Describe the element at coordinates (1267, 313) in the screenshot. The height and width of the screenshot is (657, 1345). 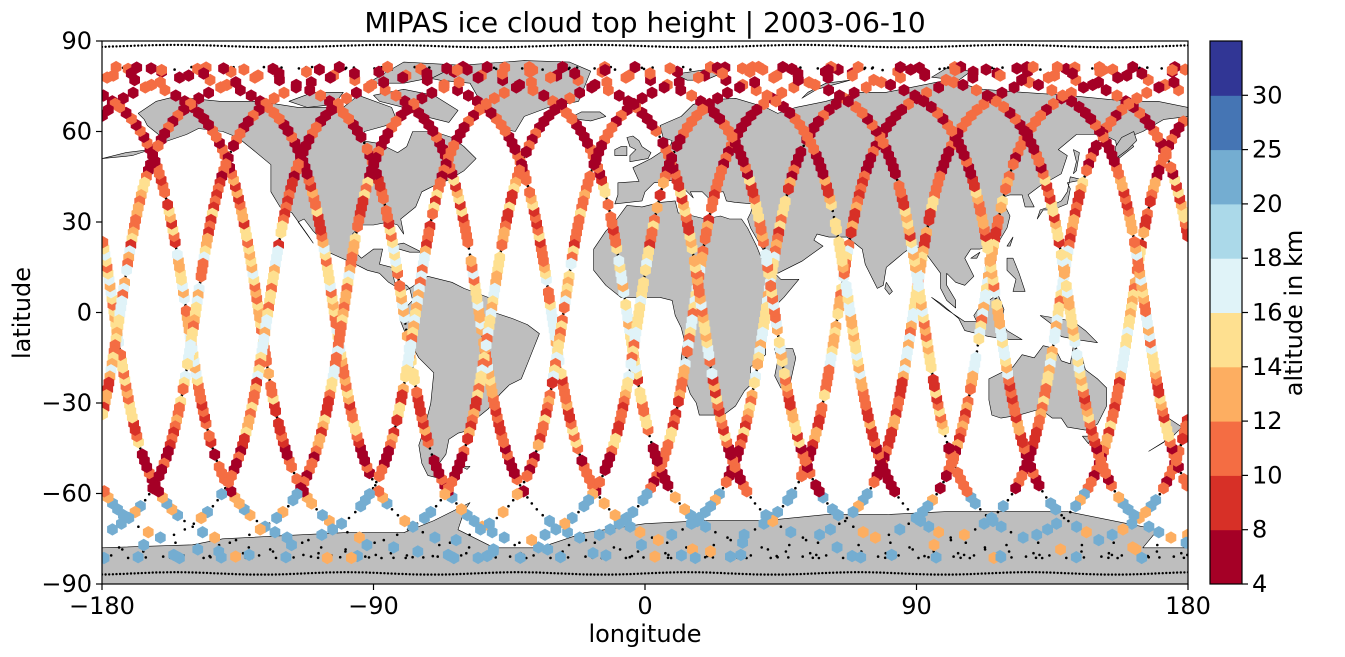
I see `colorbar-tick-label: 16` at that location.